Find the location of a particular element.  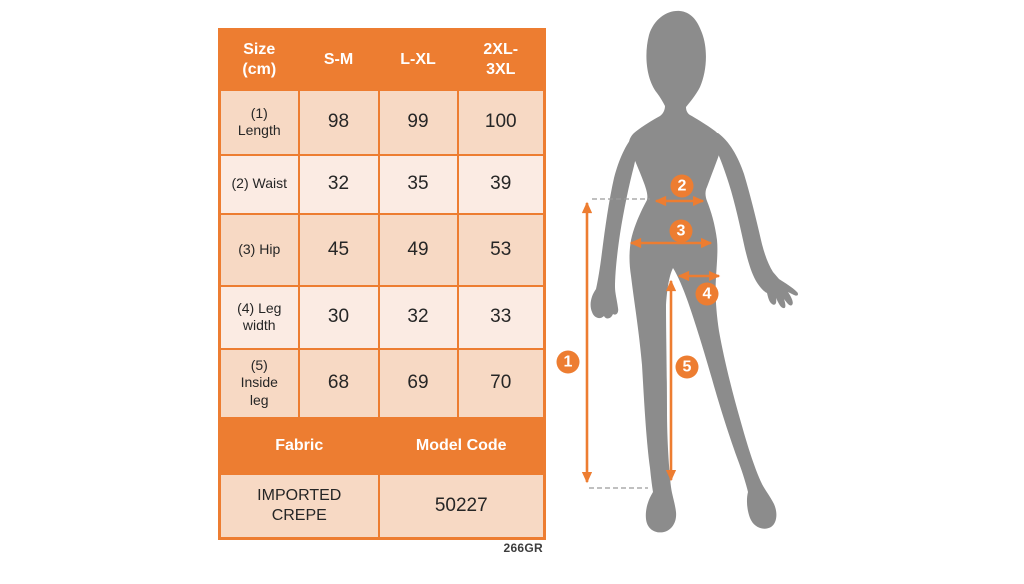

marker-number-2: 2 is located at coordinates (682, 186).